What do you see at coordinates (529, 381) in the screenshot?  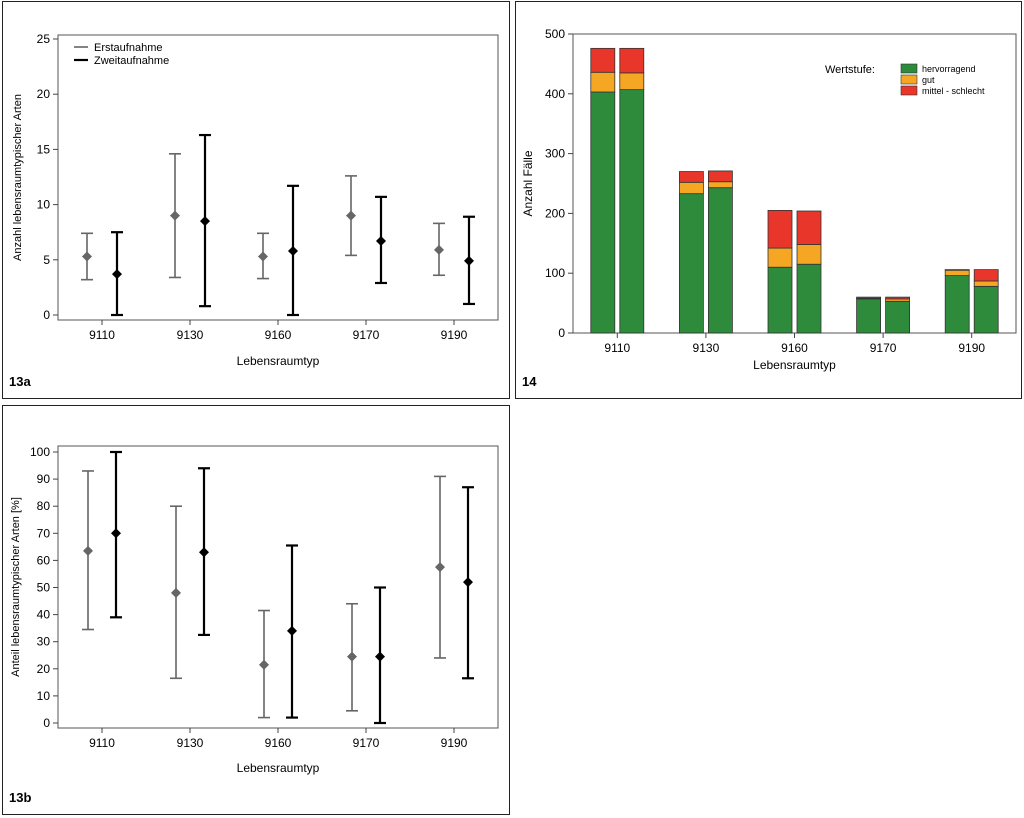 I see `panel-label-14: 14` at bounding box center [529, 381].